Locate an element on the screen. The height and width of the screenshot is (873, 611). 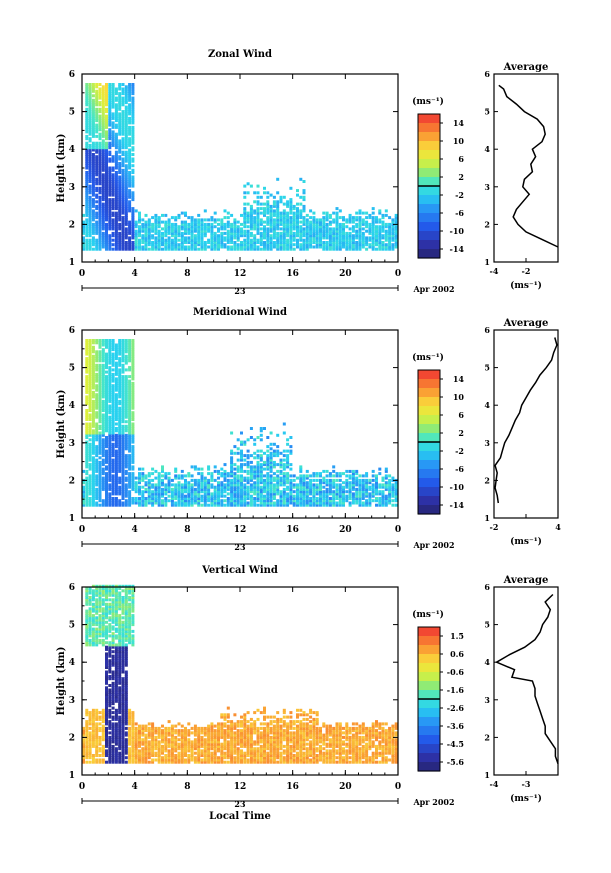
date-label: Apr 2002 is located at coordinates (433, 289).